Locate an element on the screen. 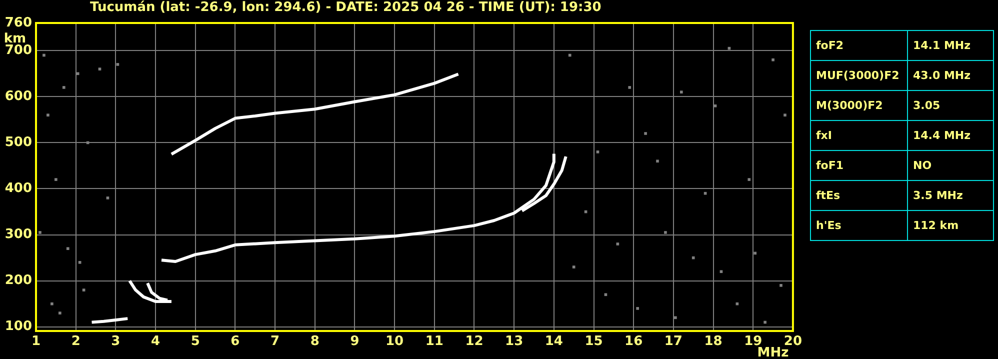 The height and width of the screenshot is (359, 998). x-tick-label: 16 is located at coordinates (633, 342).